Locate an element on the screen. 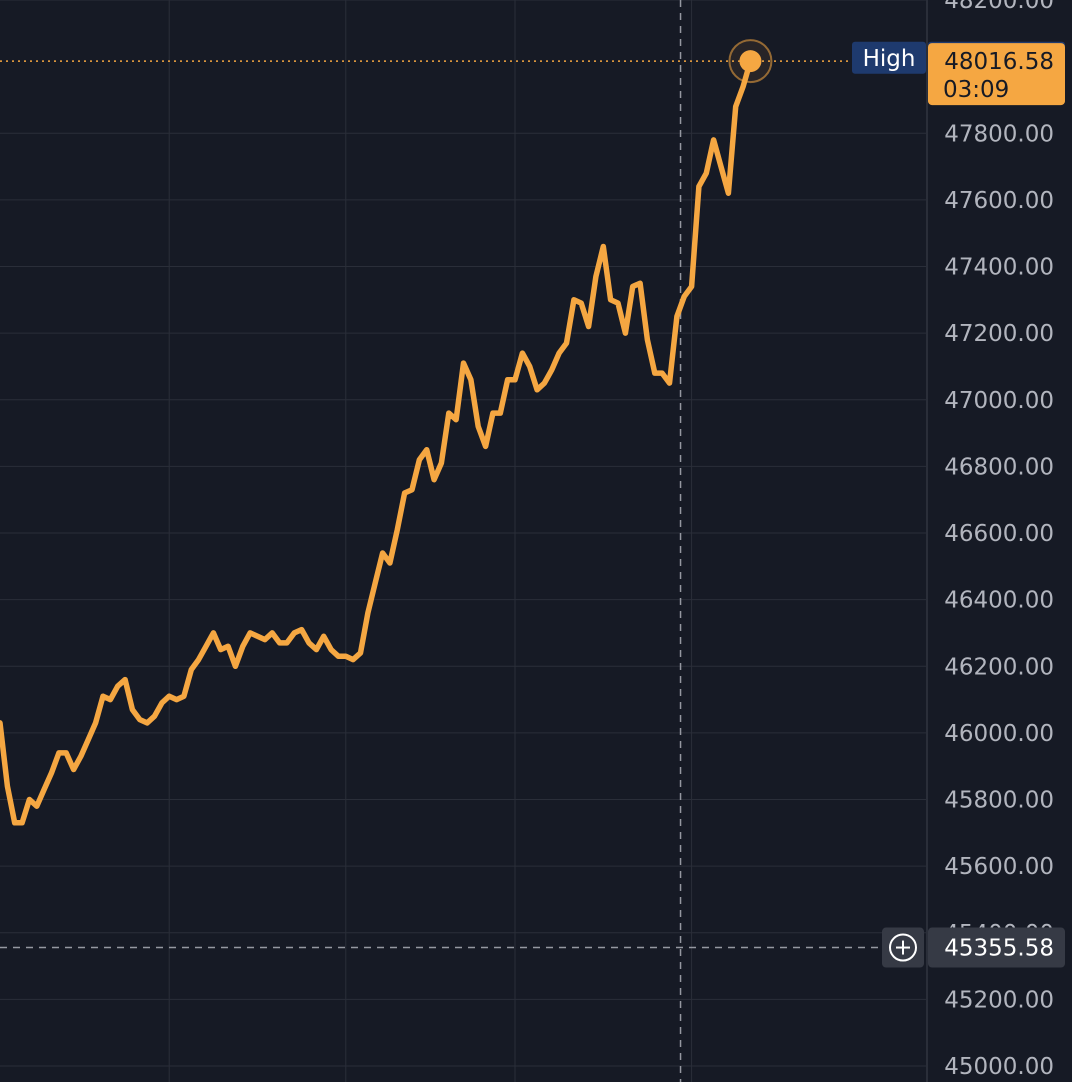 Image resolution: width=1072 pixels, height=1082 pixels. y-tick-label: 46600.00 is located at coordinates (999, 534).